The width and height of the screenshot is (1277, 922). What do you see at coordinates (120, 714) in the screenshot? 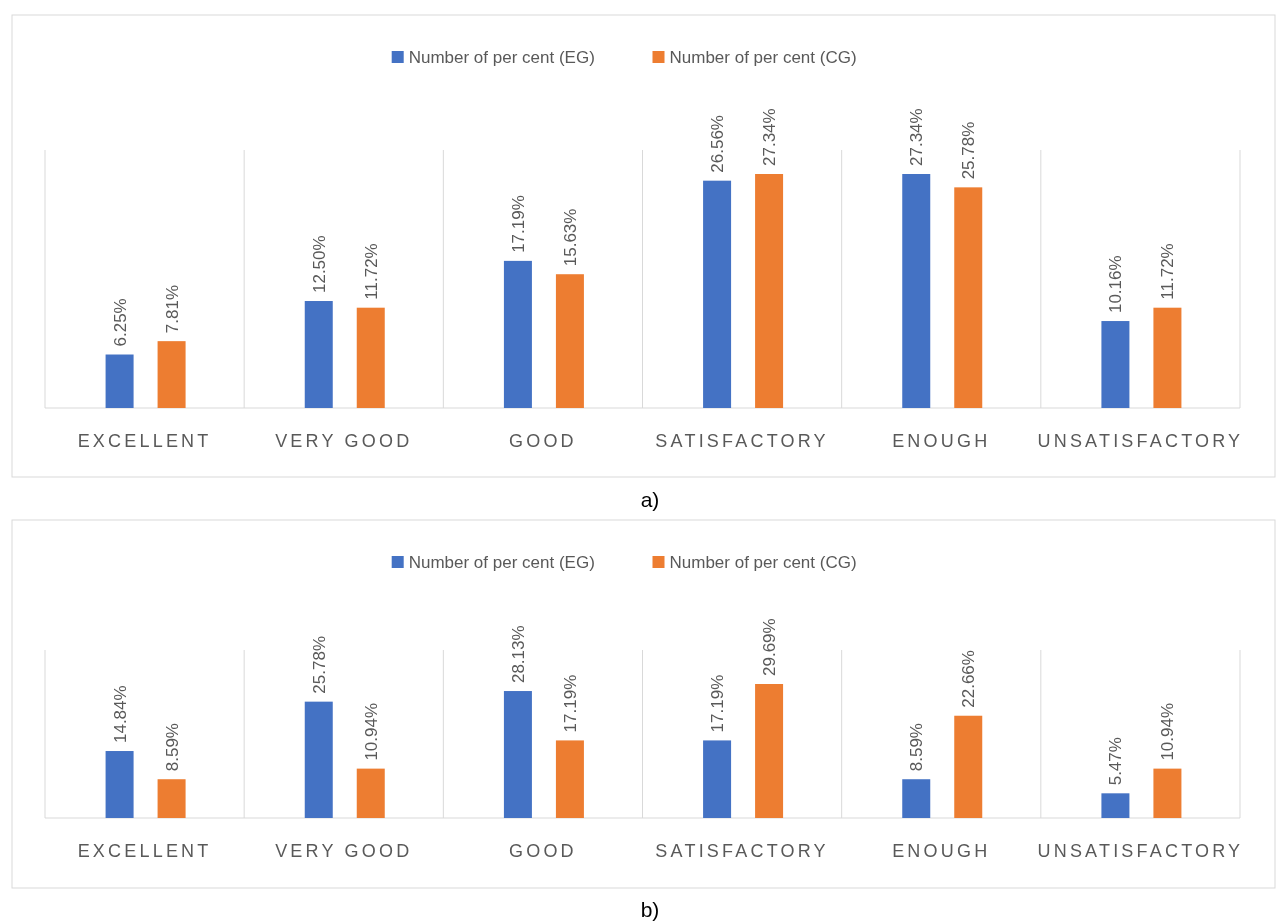
I see `data-label: 14.84%` at bounding box center [120, 714].